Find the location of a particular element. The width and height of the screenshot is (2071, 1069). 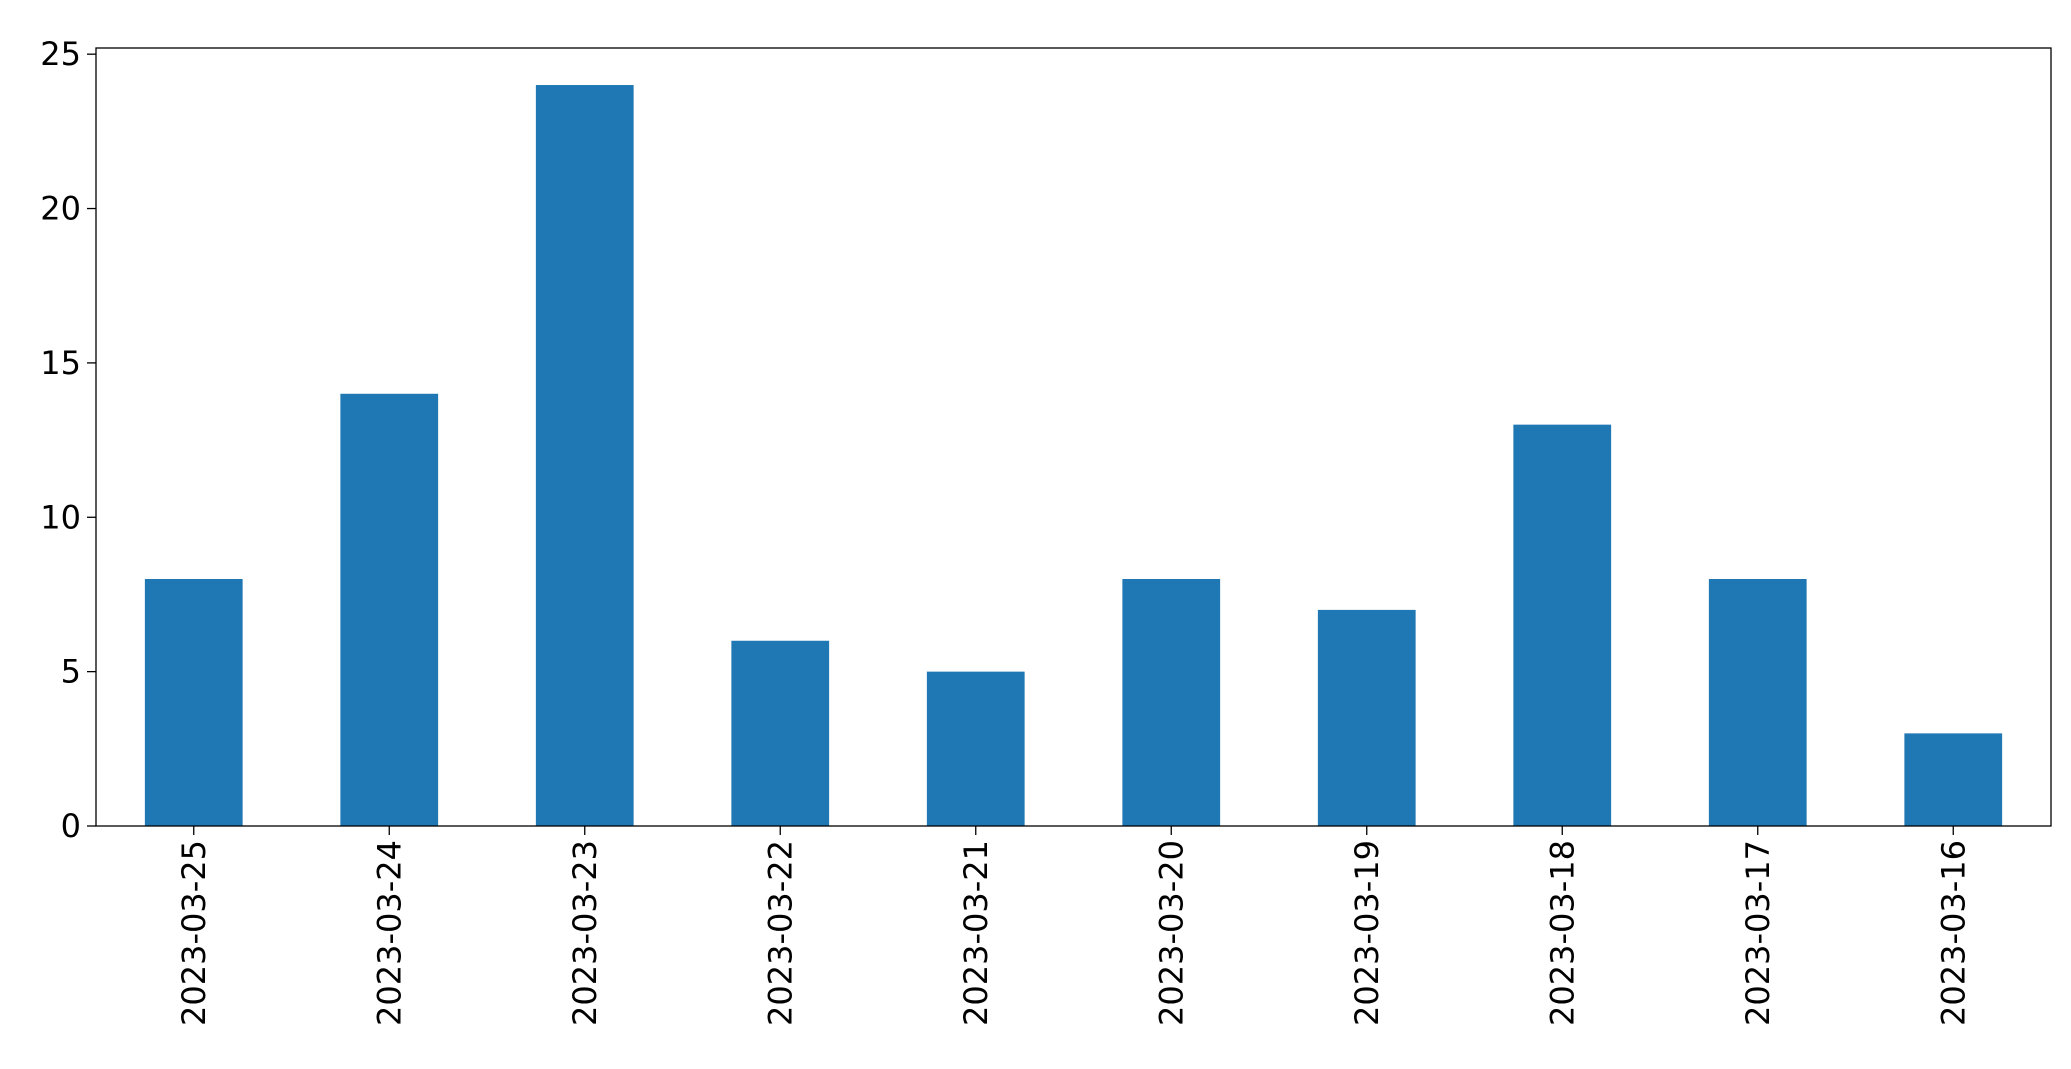

x-tick-label: 2023-03-24 is located at coordinates (389, 933).